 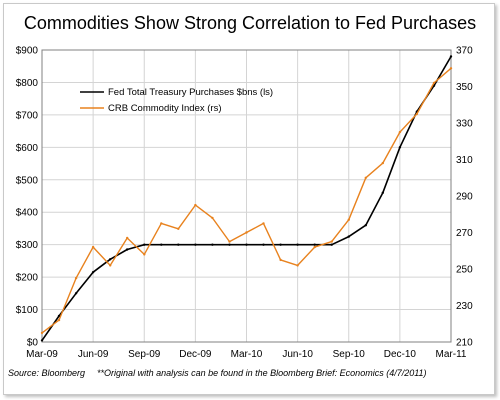 I want to click on y-right-tick-label: 350, so click(x=464, y=87).